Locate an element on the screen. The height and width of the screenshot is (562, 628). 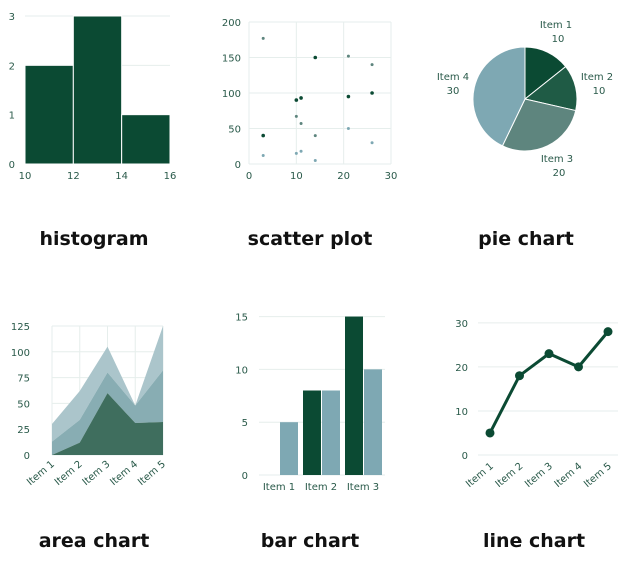
pie-slice-label: Item 1 is located at coordinates (556, 25).